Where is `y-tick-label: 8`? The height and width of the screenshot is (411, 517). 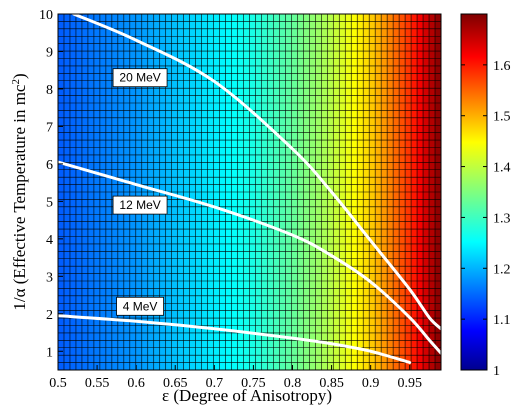 y-tick-label: 8 is located at coordinates (49, 90).